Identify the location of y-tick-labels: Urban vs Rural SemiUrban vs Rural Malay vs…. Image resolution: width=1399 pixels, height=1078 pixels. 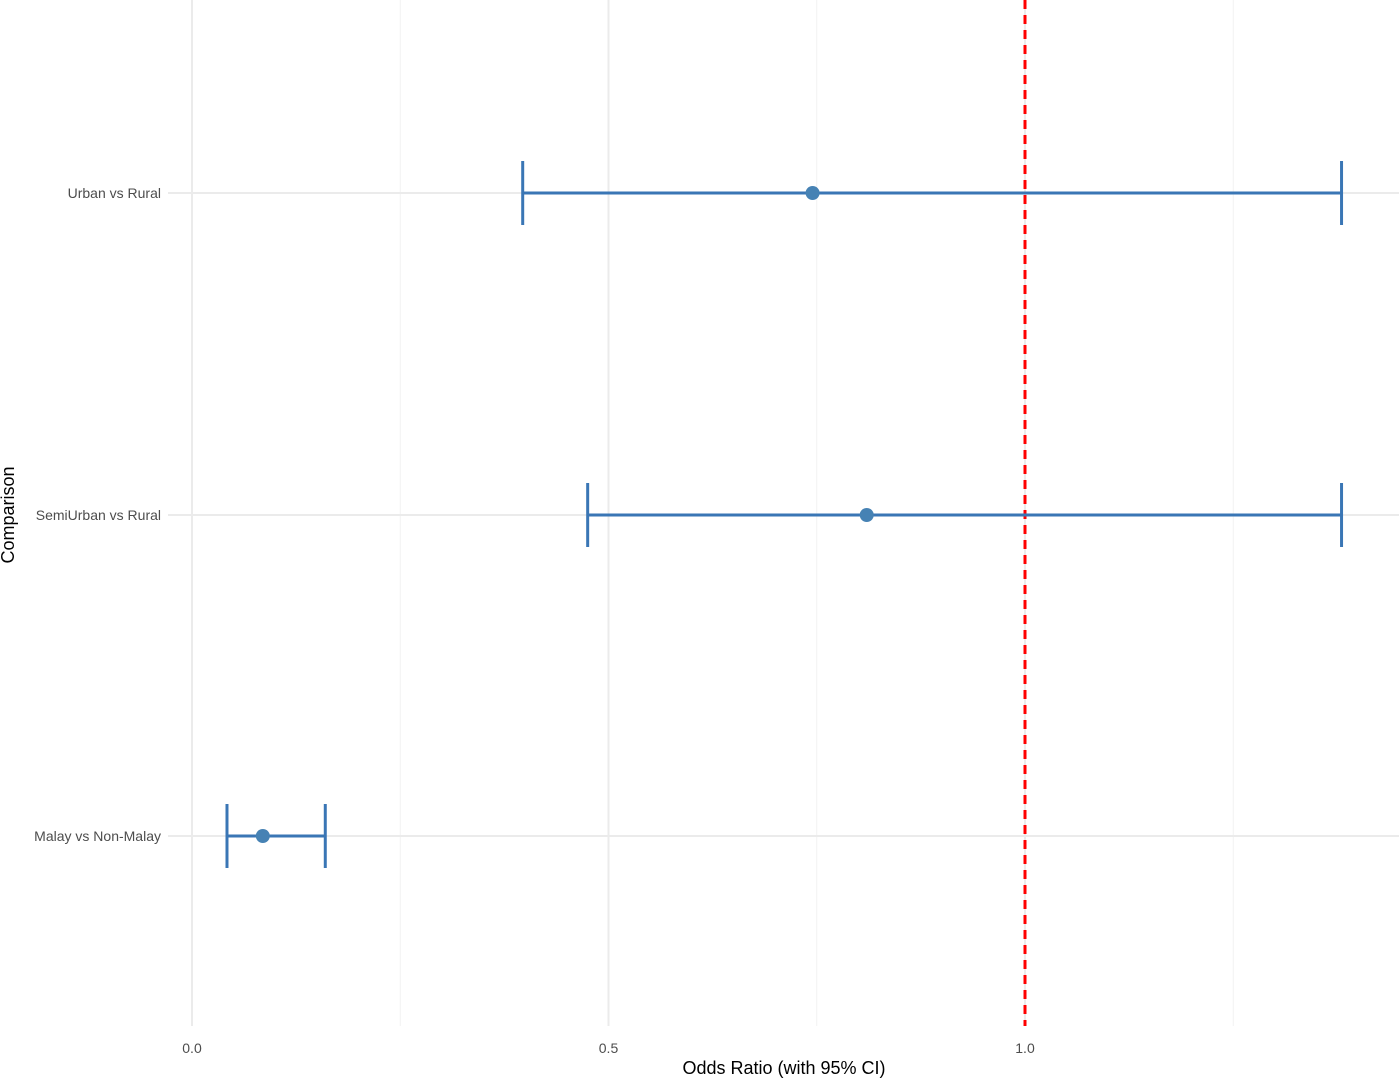
(97, 514).